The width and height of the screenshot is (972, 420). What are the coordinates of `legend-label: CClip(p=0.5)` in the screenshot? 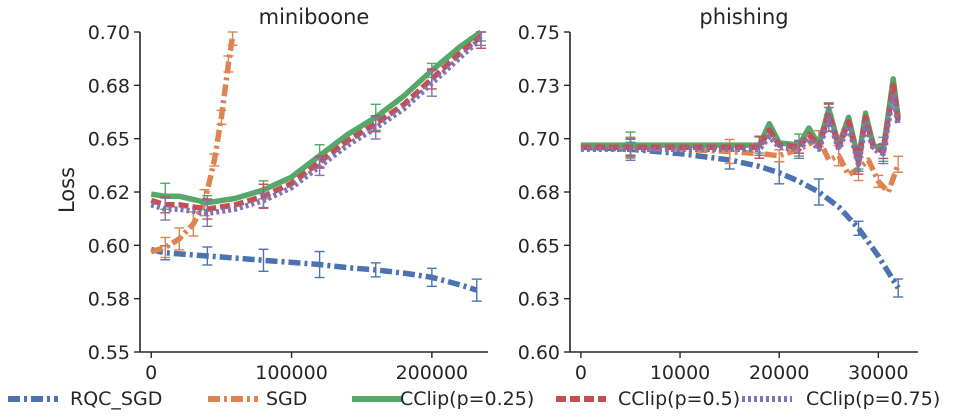 It's located at (679, 399).